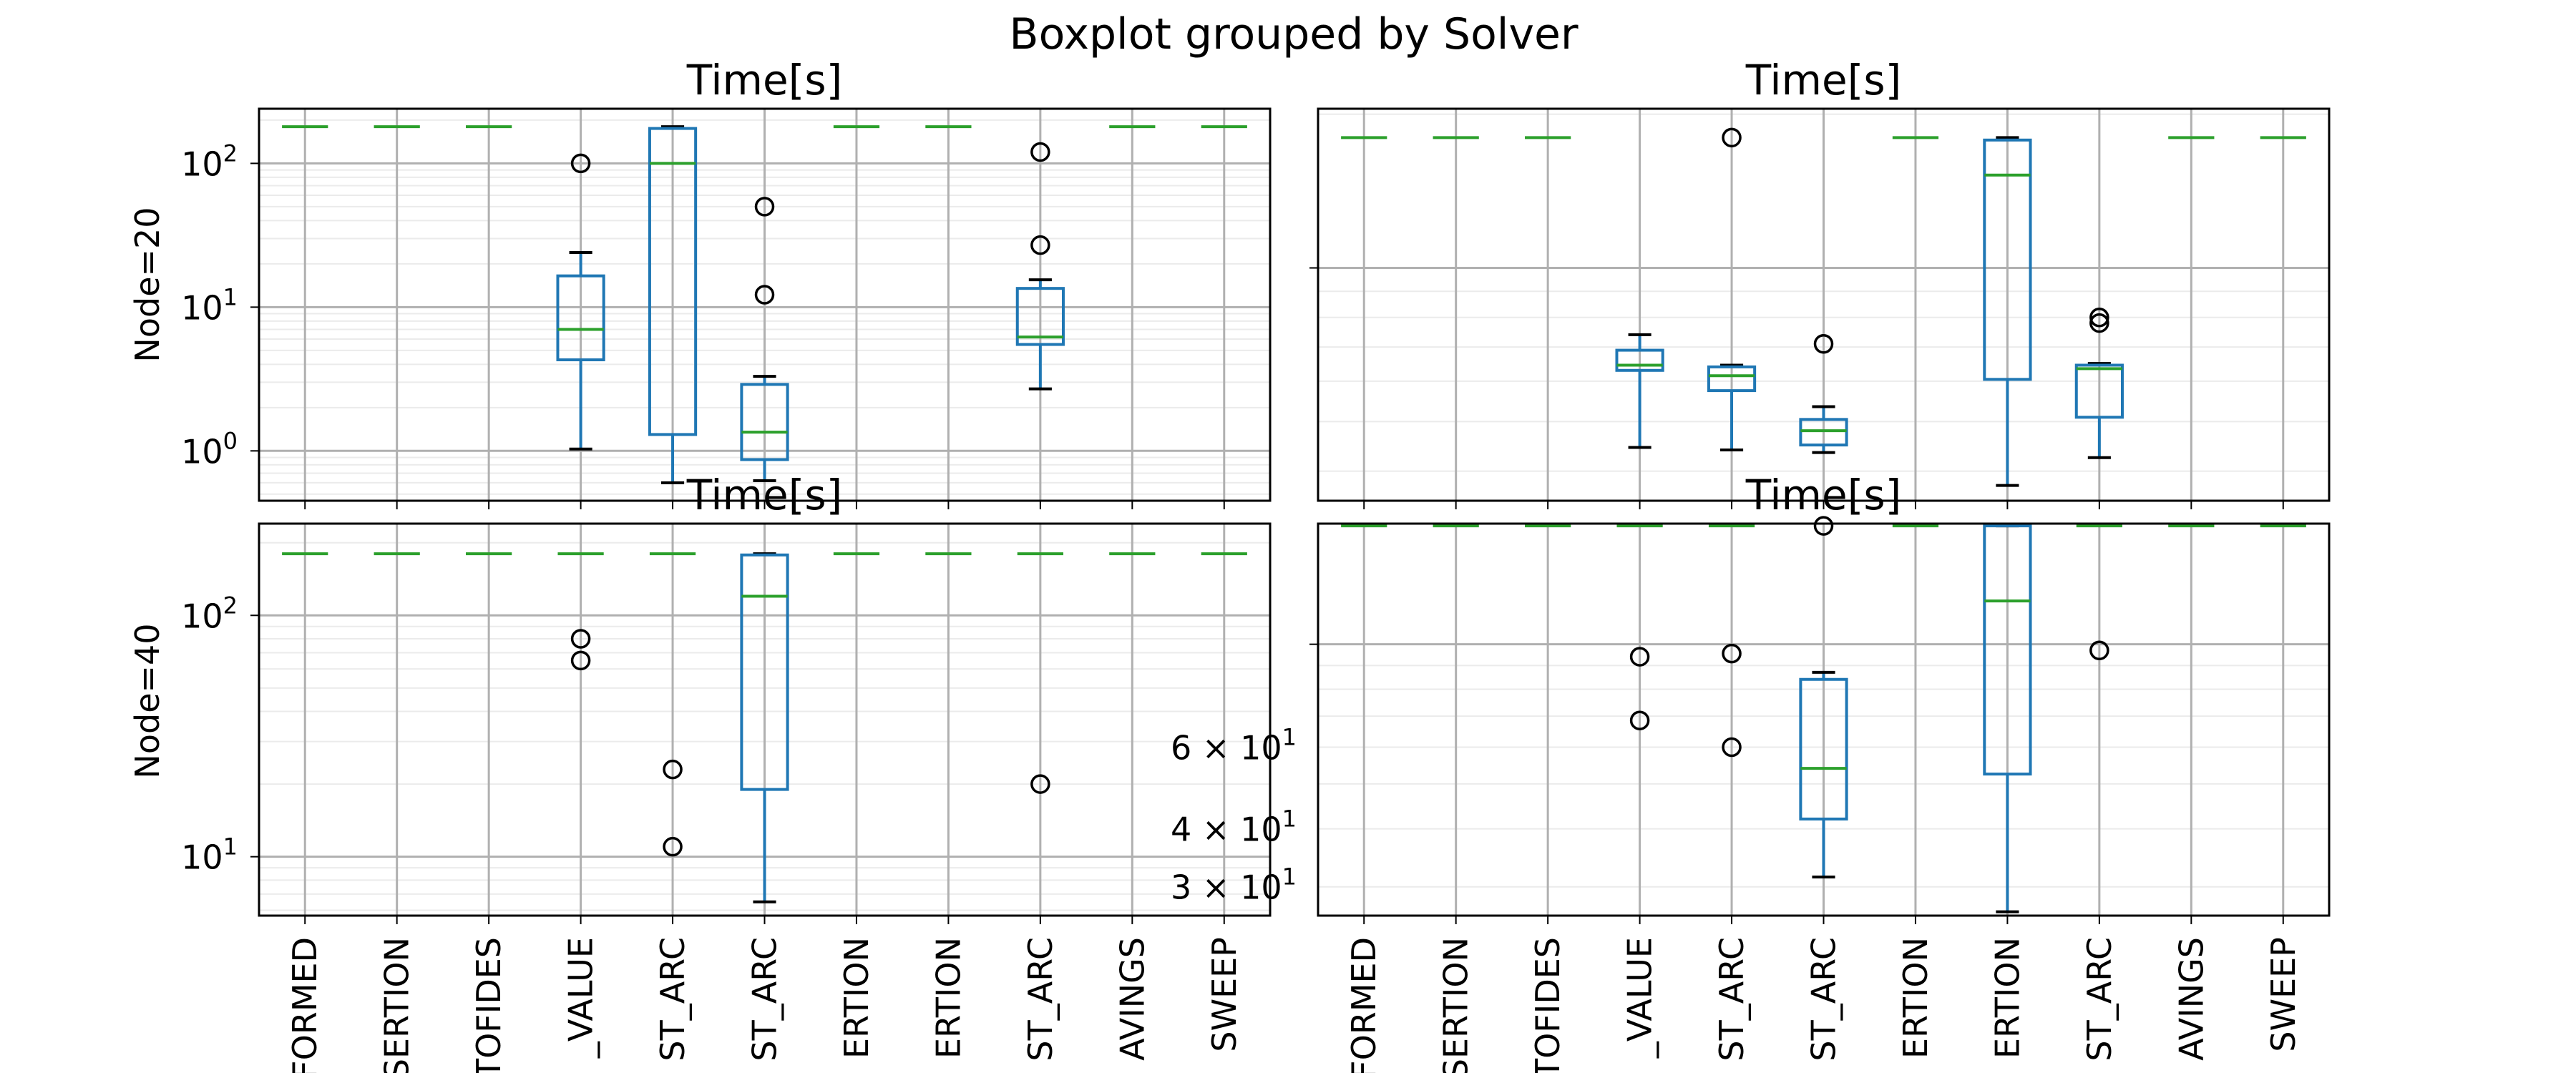 Image resolution: width=2576 pixels, height=1073 pixels. I want to click on y-tick-label: 3 × 10¹, so click(1234, 885).